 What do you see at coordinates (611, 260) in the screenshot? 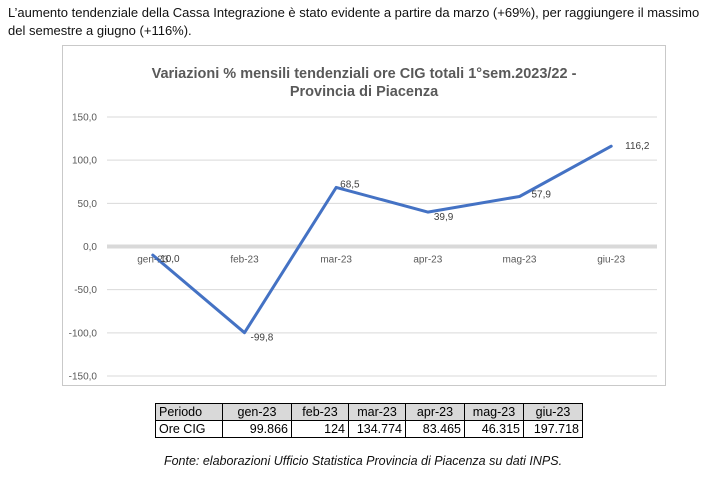
I see `x-tick-label: giu-23` at bounding box center [611, 260].